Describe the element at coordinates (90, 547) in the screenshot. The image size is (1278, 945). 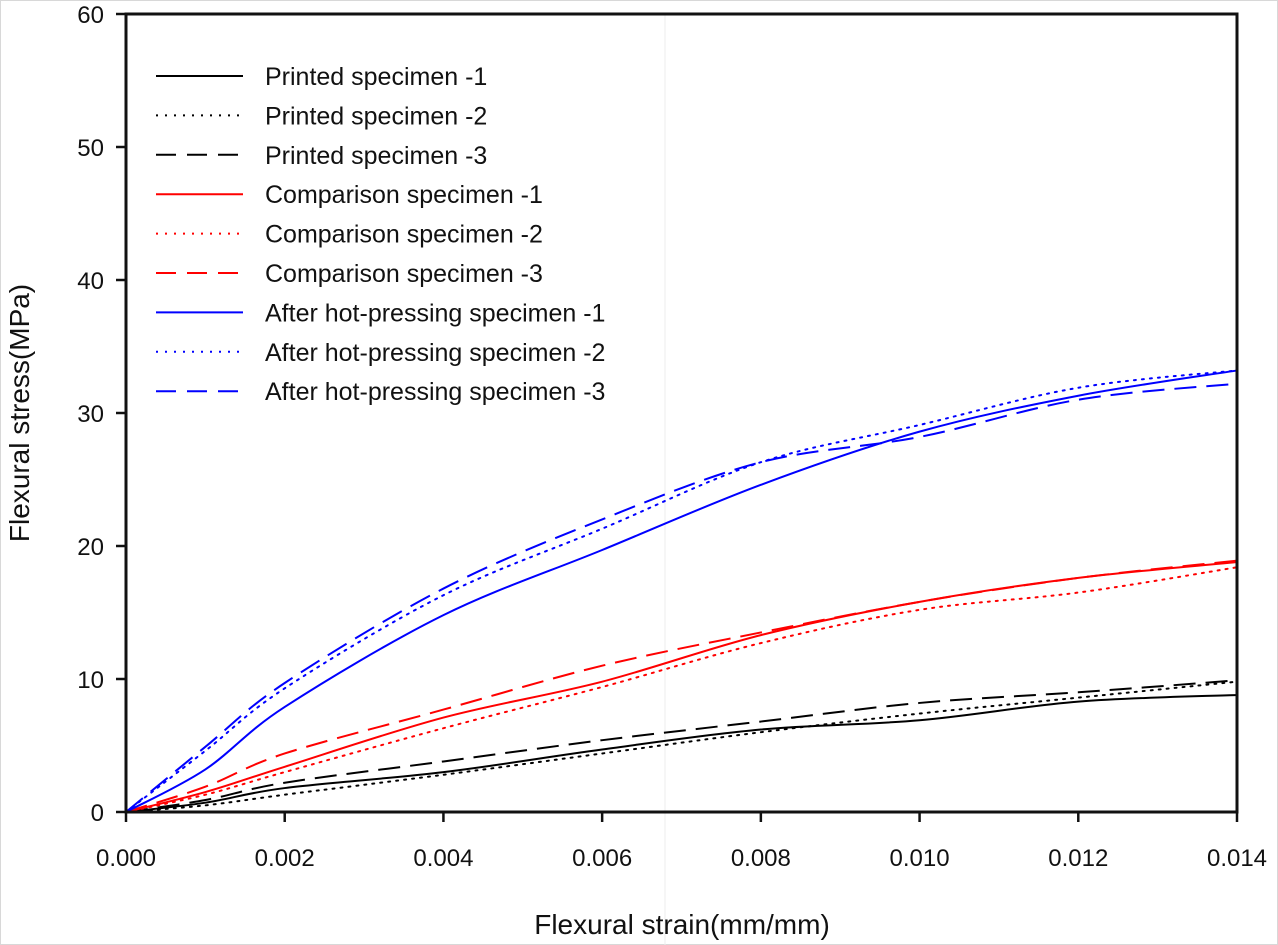
I see `y-tick-label: 20` at that location.